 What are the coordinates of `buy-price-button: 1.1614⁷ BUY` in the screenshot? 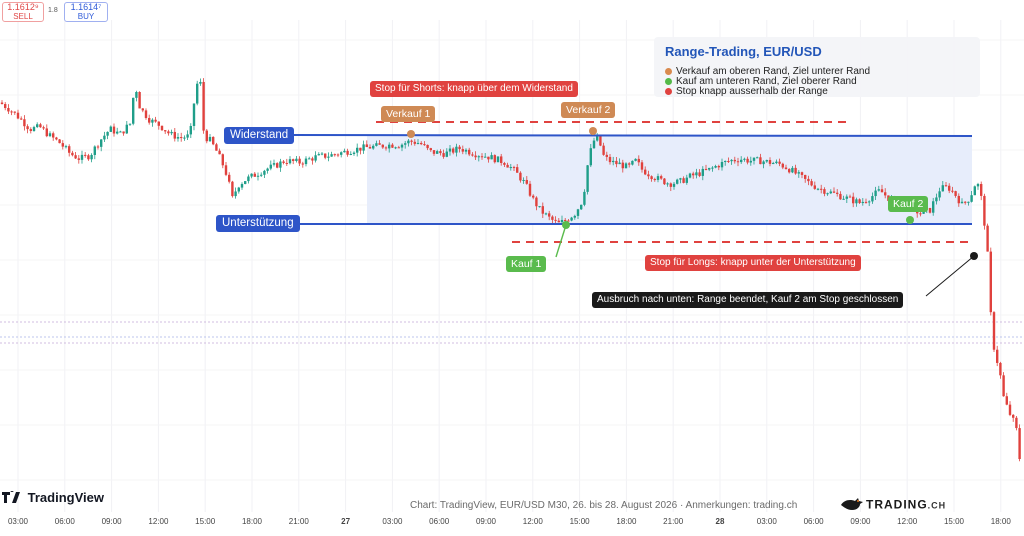 It's located at (86, 12).